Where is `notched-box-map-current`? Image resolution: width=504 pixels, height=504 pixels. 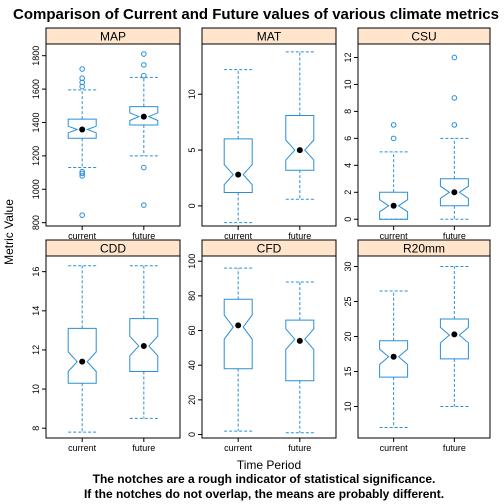 notched-box-map-current is located at coordinates (82, 128).